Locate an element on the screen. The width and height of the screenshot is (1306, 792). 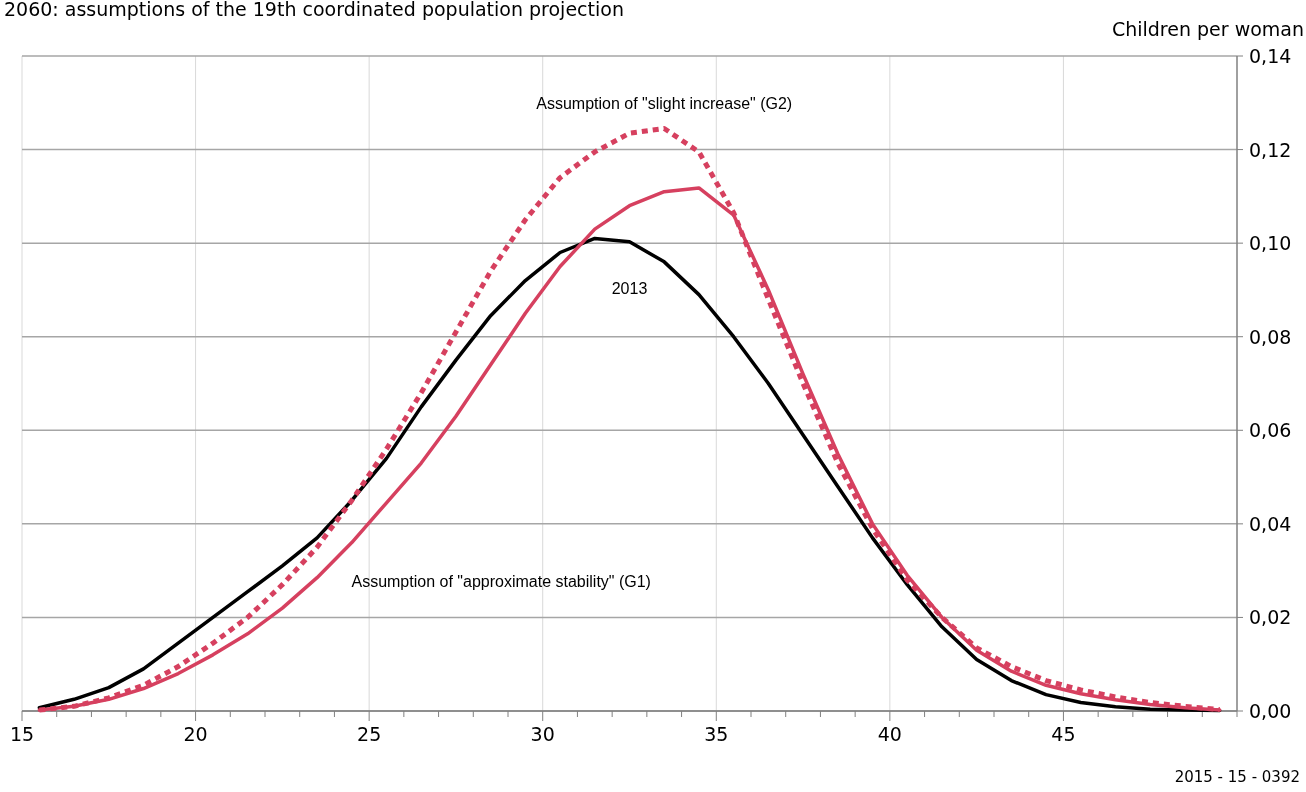
y-tick-label: 0,10 is located at coordinates (1270, 243).